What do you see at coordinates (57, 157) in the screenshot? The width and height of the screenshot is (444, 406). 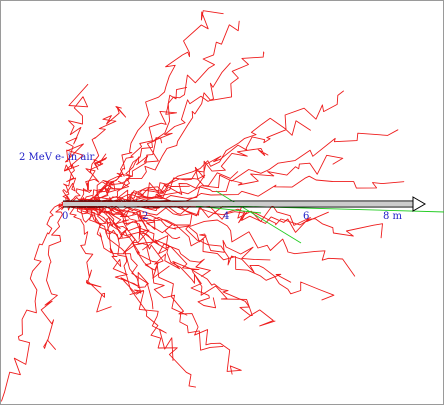 I see `beam-description-label: 2 MeV e- in air` at bounding box center [57, 157].